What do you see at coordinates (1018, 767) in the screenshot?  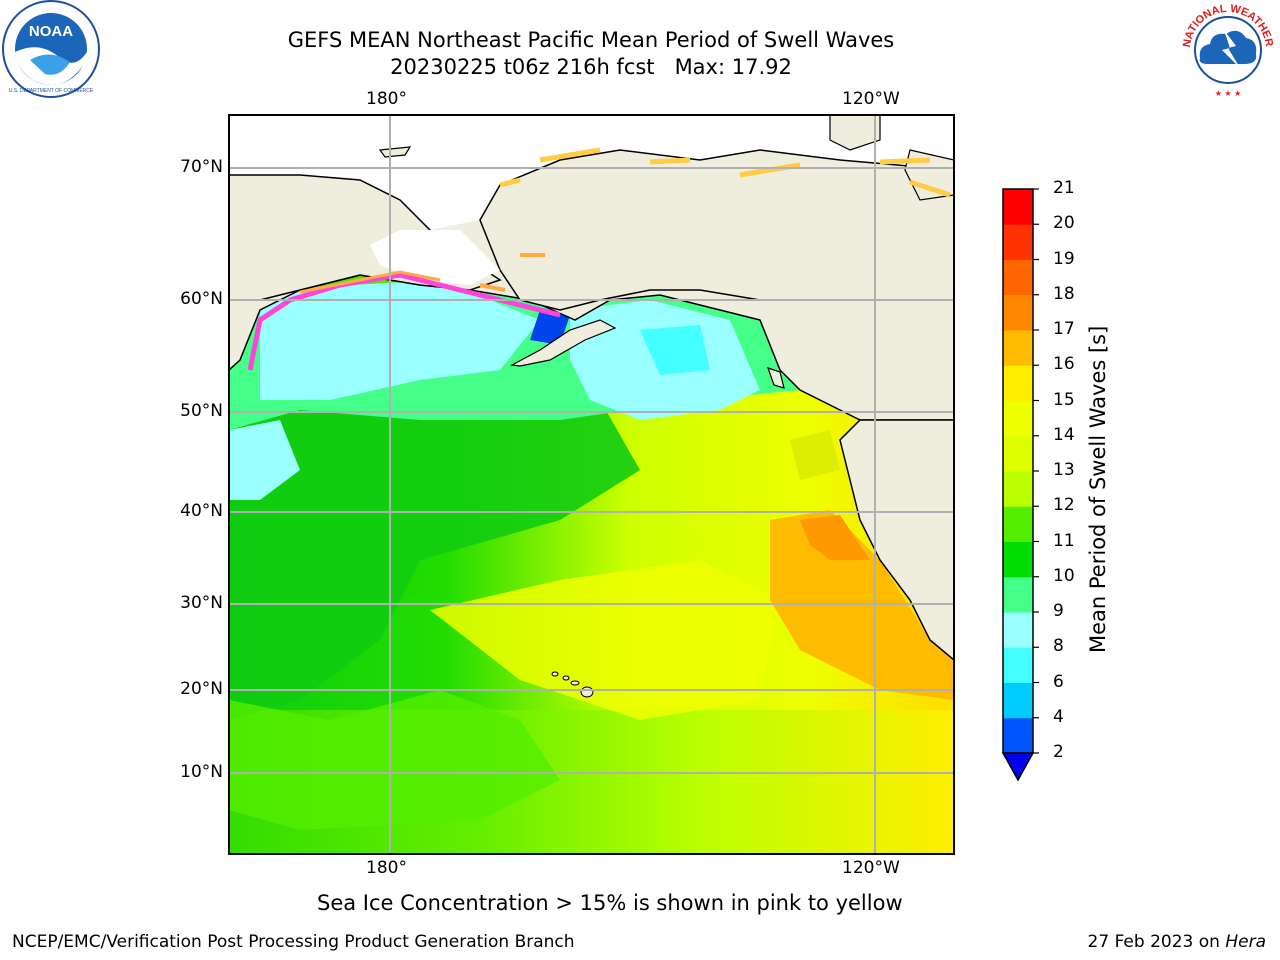 I see `colorbar-extend-triangle` at bounding box center [1018, 767].